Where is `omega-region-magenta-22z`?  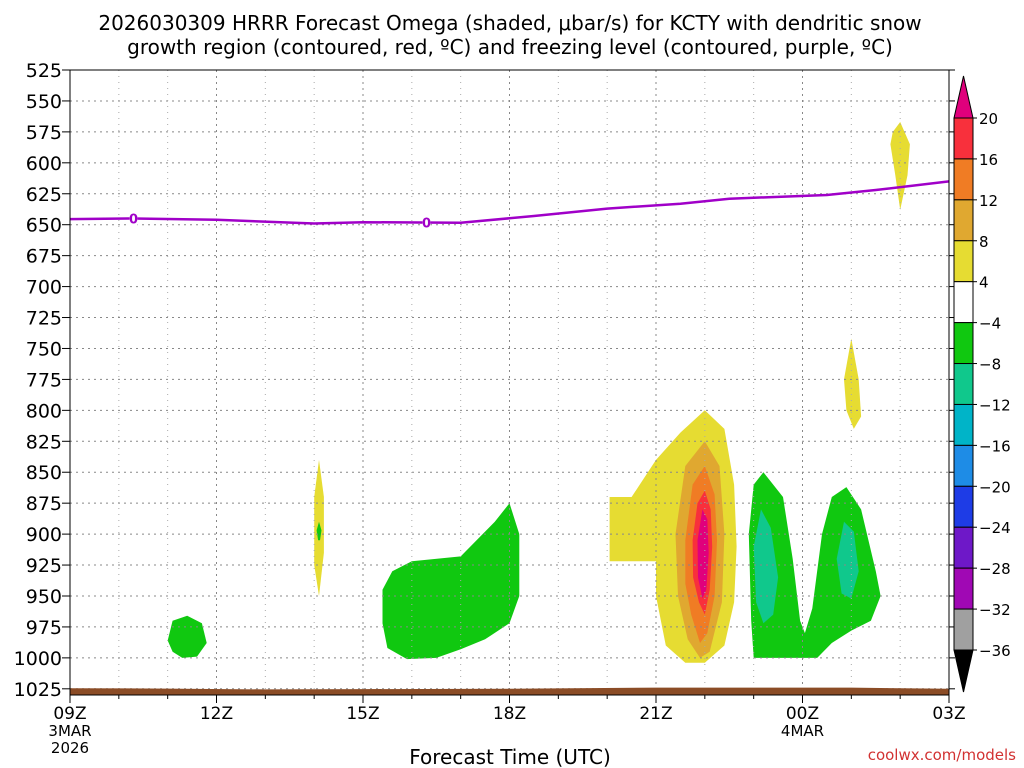
omega-region-magenta-22z is located at coordinates (703, 554).